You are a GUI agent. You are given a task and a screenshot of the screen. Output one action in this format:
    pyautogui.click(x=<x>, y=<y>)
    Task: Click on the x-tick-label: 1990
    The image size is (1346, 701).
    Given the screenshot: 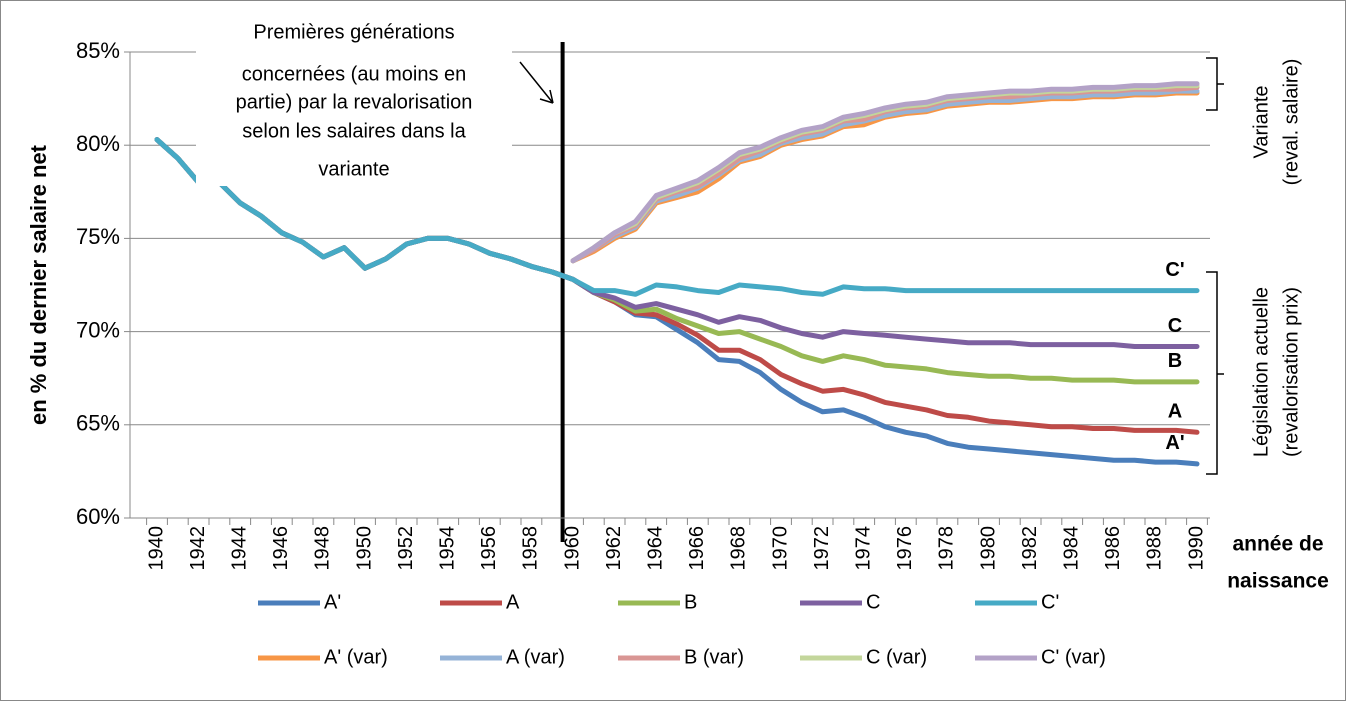 What is the action you would take?
    pyautogui.click(x=1196, y=548)
    